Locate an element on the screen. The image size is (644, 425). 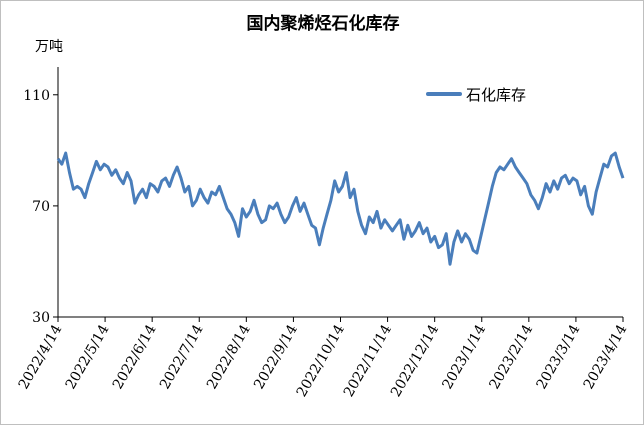
x-tick-label: 2022/7/14 is located at coordinates (182, 357).